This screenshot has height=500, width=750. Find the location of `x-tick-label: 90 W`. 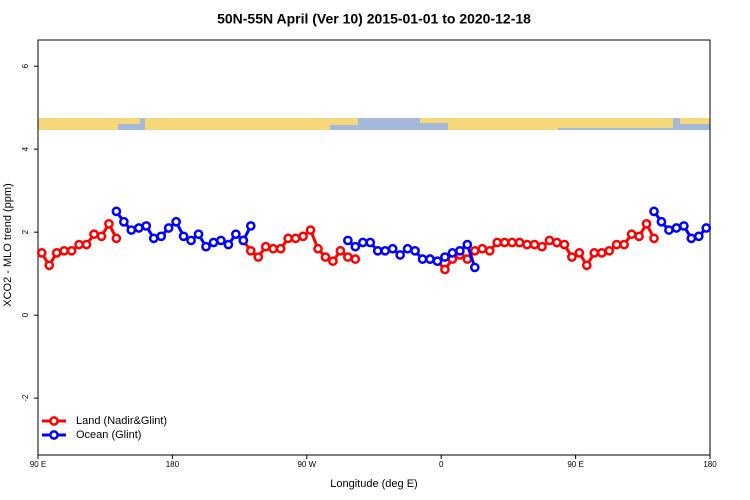

x-tick-label: 90 W is located at coordinates (306, 464).